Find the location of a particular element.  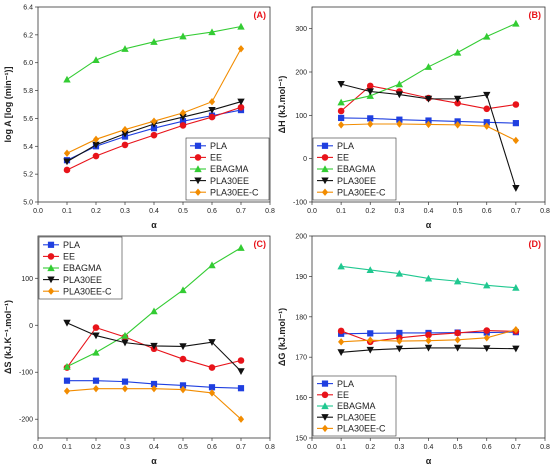

y-tick-label: 180 is located at coordinates (301, 317).